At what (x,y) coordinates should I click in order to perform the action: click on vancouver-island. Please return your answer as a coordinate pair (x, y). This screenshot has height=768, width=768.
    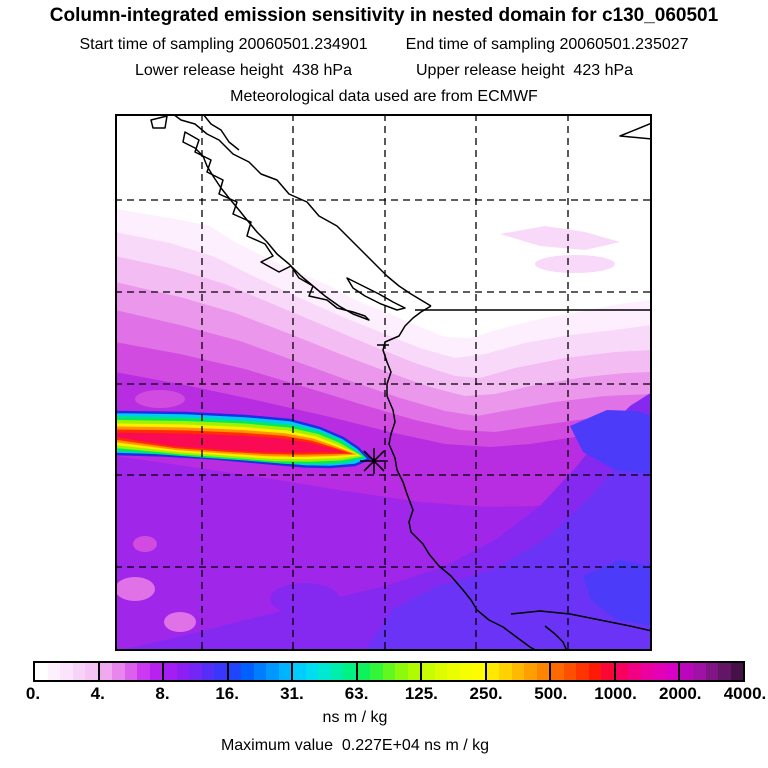
    Looking at the image, I should click on (276, 226).